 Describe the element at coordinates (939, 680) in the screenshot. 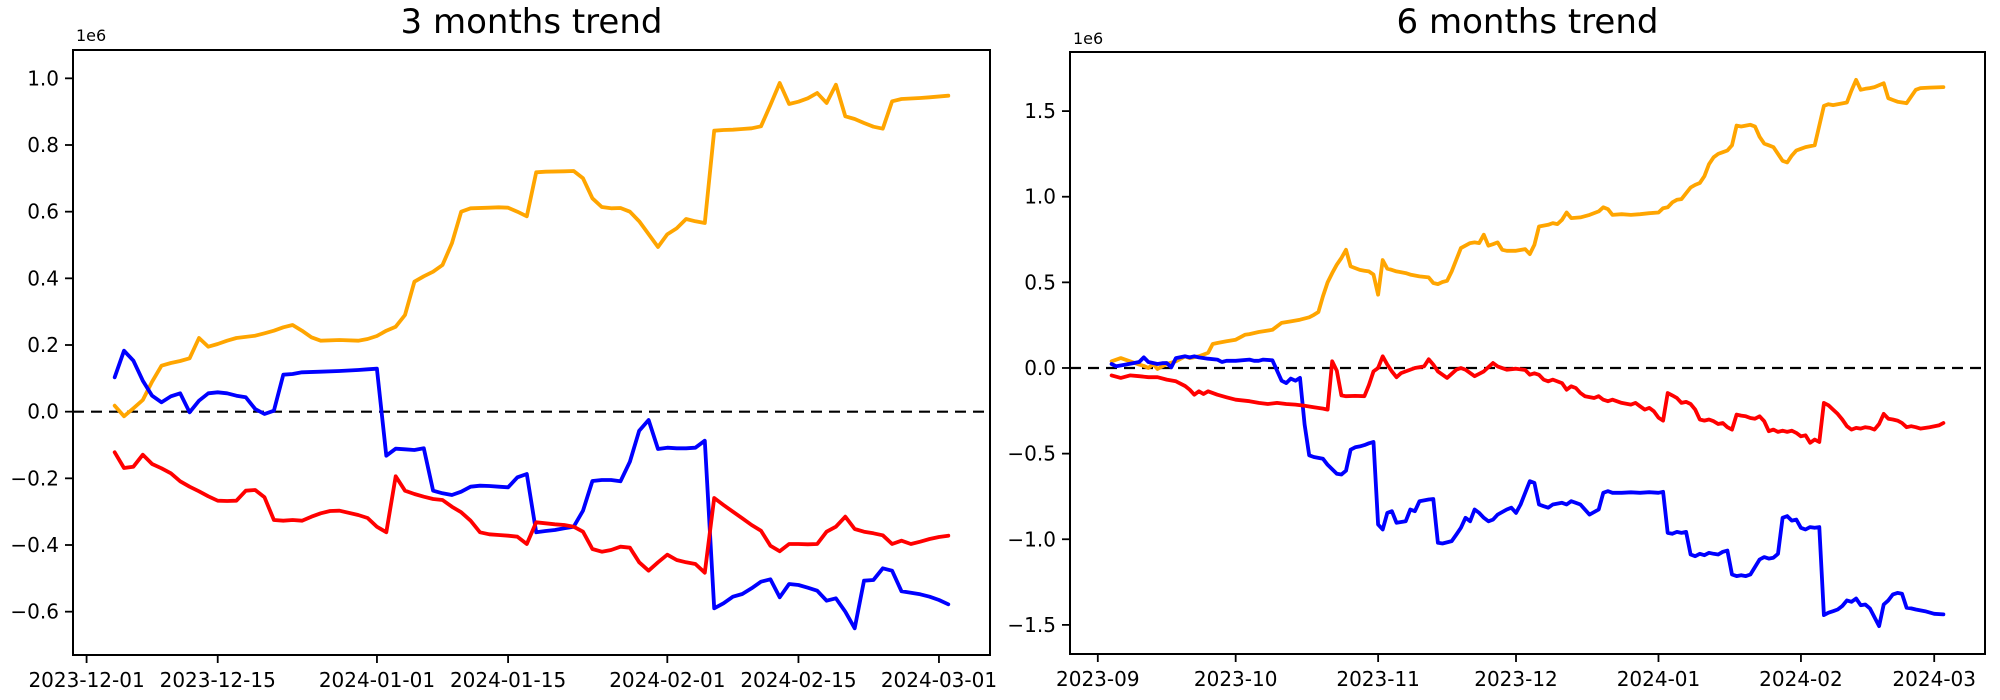

I see `x-tick-label: 2024-03-01` at that location.